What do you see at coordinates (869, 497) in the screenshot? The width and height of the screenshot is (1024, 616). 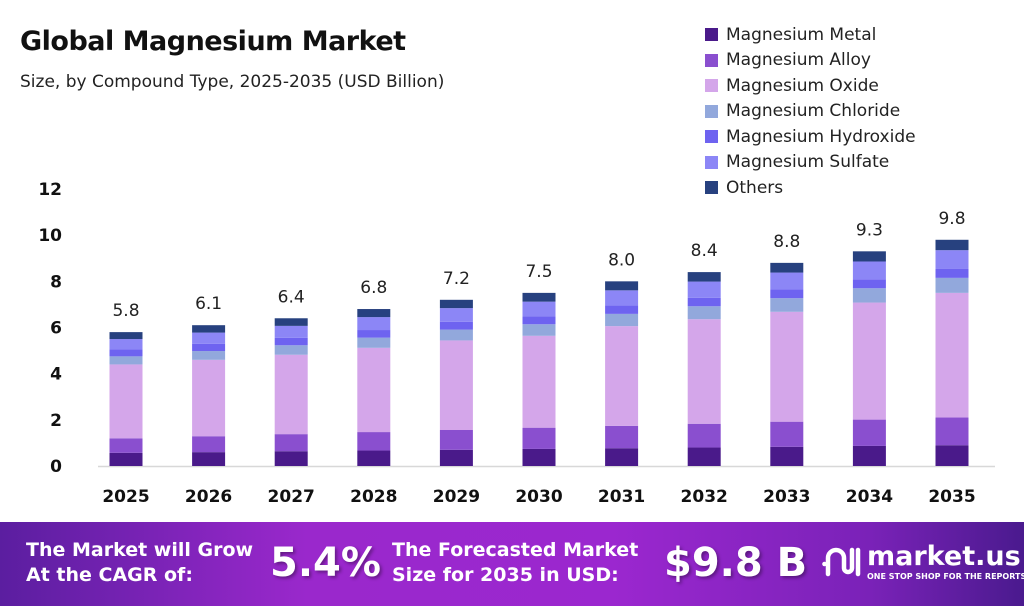 I see `x-tick-label: 2034` at bounding box center [869, 497].